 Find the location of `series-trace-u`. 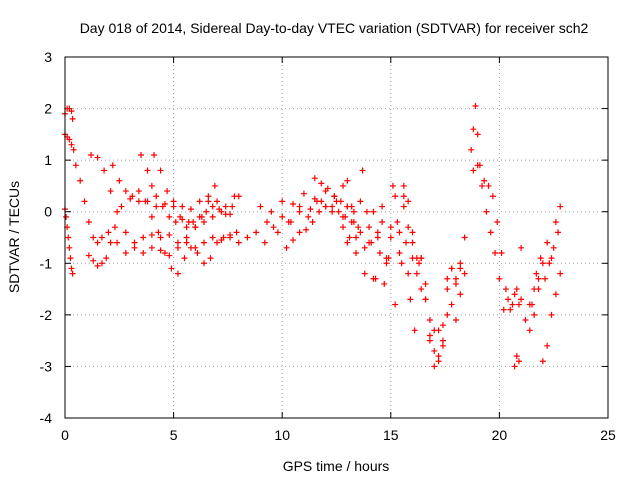

series-trace-u is located at coordinates (506, 243).